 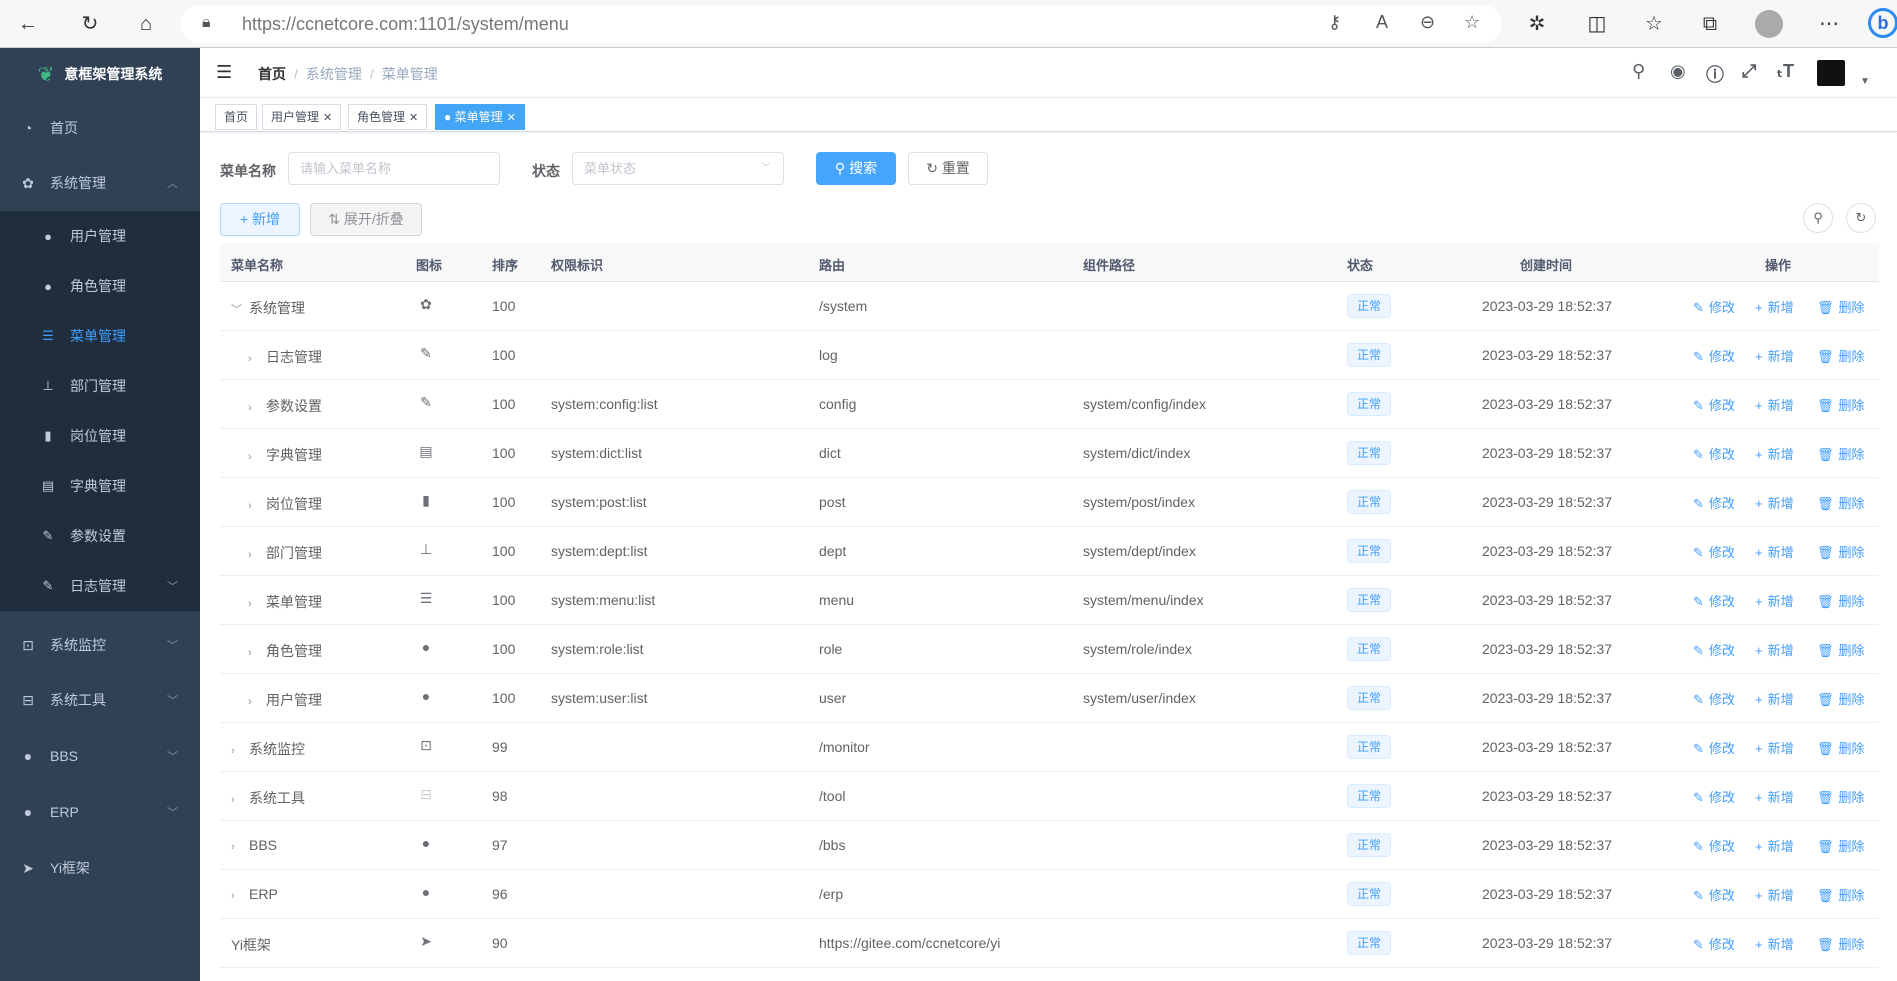 What do you see at coordinates (100, 868) in the screenshot?
I see `sidebar-item-yi: ➤ Yi框架` at bounding box center [100, 868].